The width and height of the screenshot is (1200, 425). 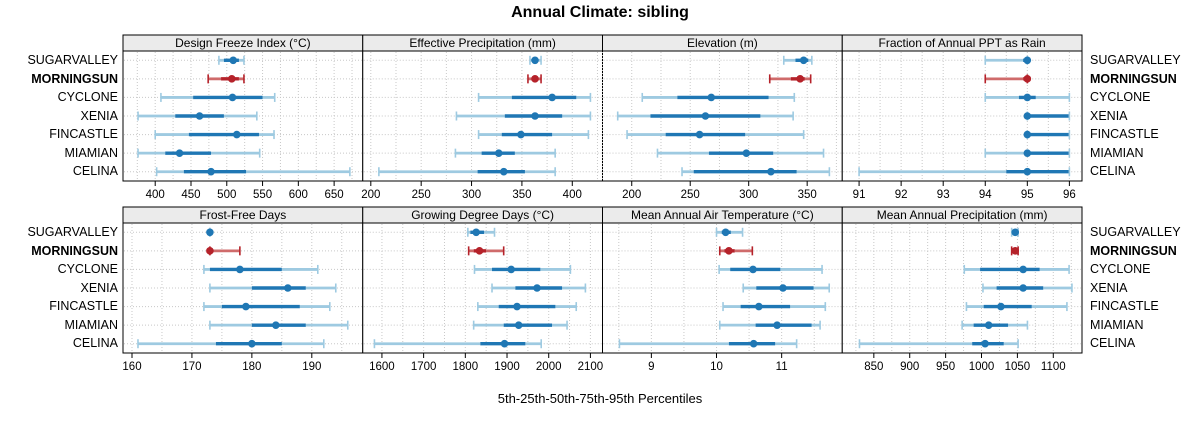 I want to click on axis-tick-label: 600, so click(x=298, y=195).